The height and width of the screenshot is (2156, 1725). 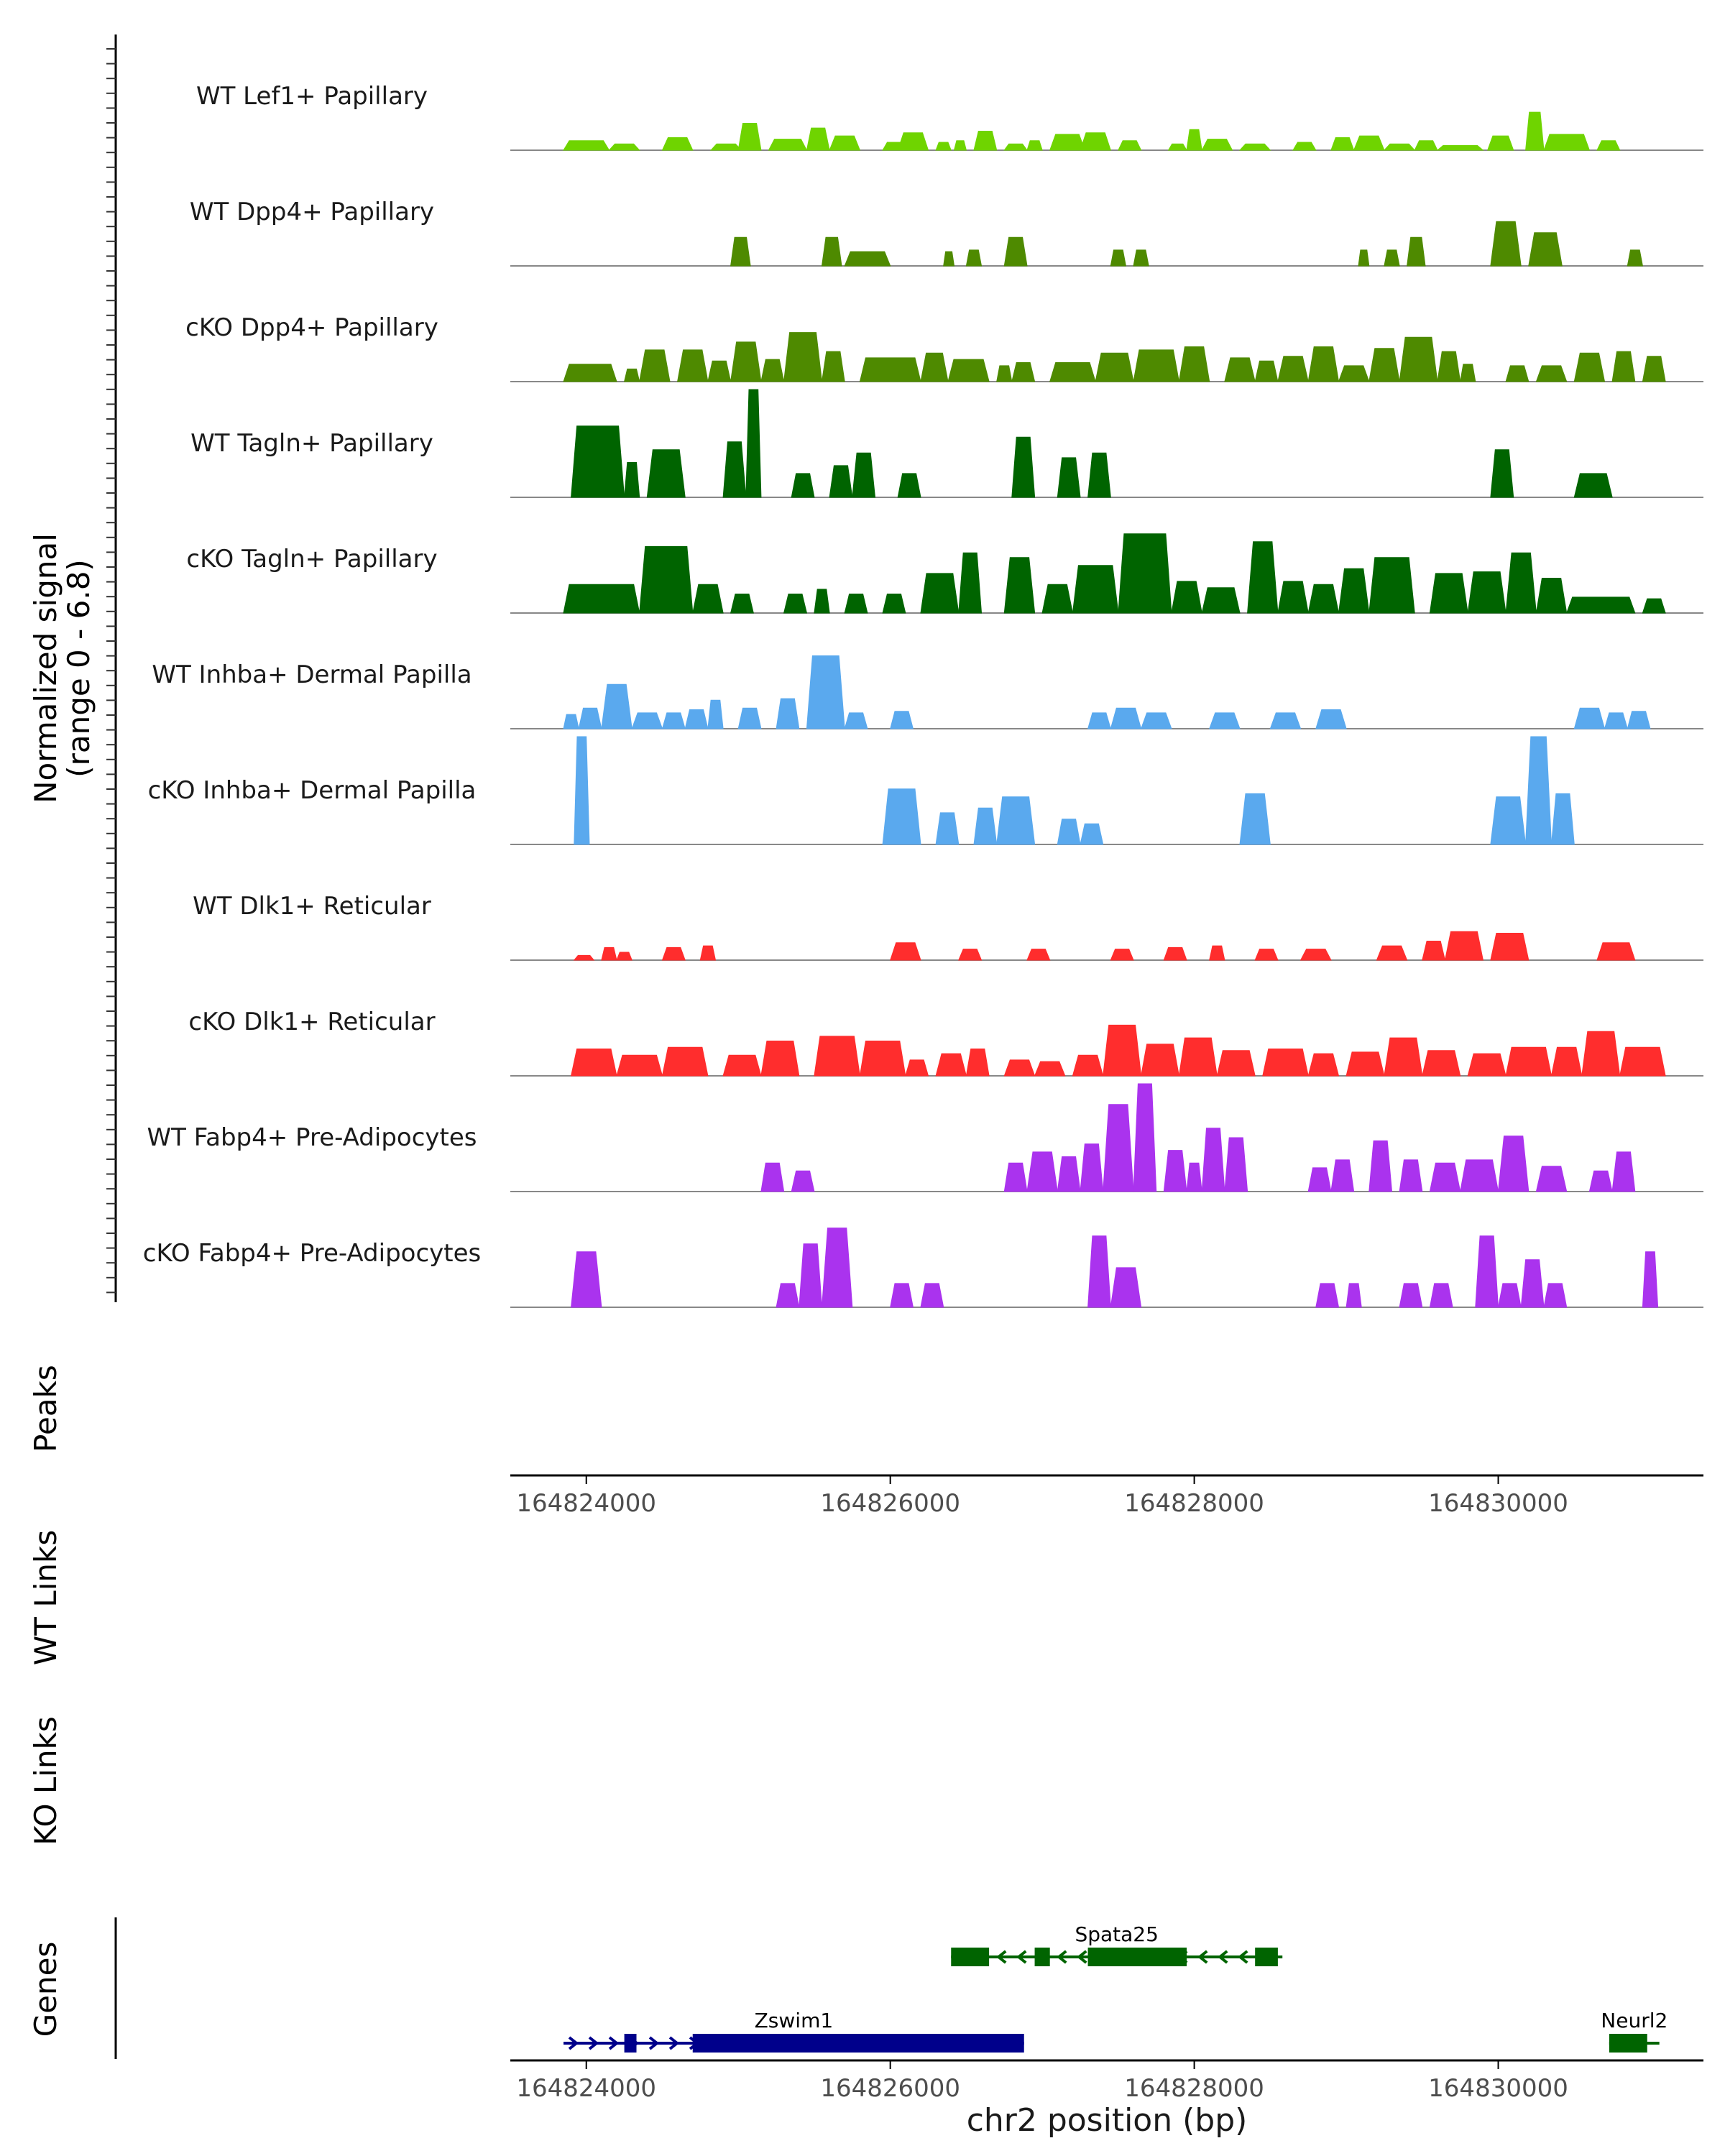 I want to click on x-tick-label: 164828000, so click(x=1194, y=2089).